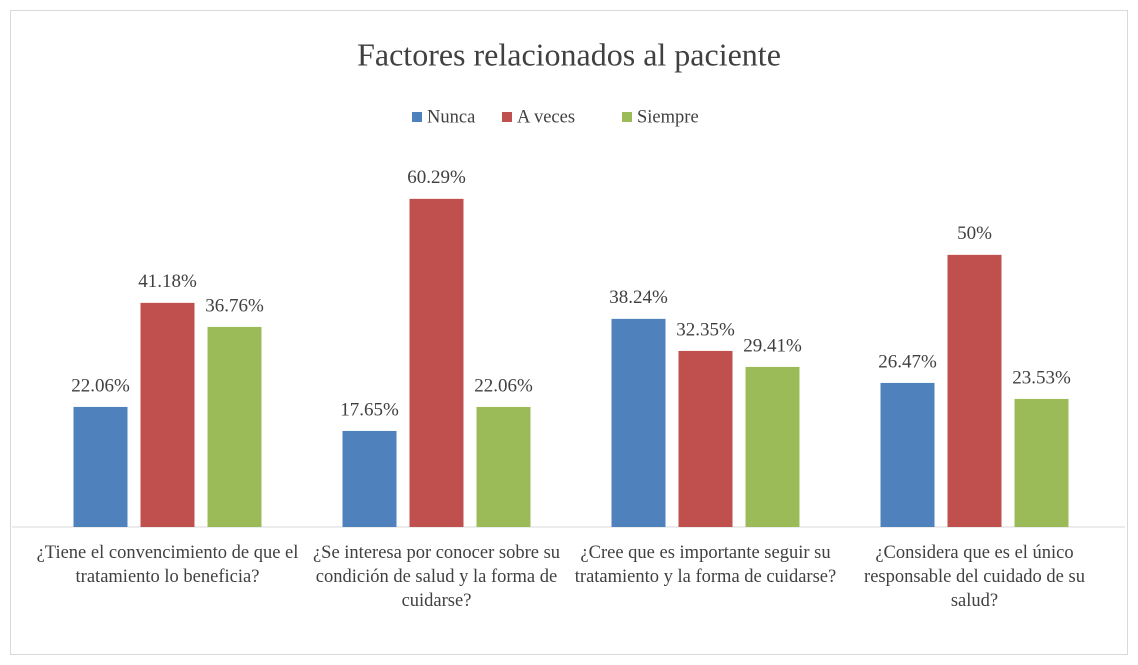 The width and height of the screenshot is (1138, 665). I want to click on data-label: 41.18%, so click(167, 281).